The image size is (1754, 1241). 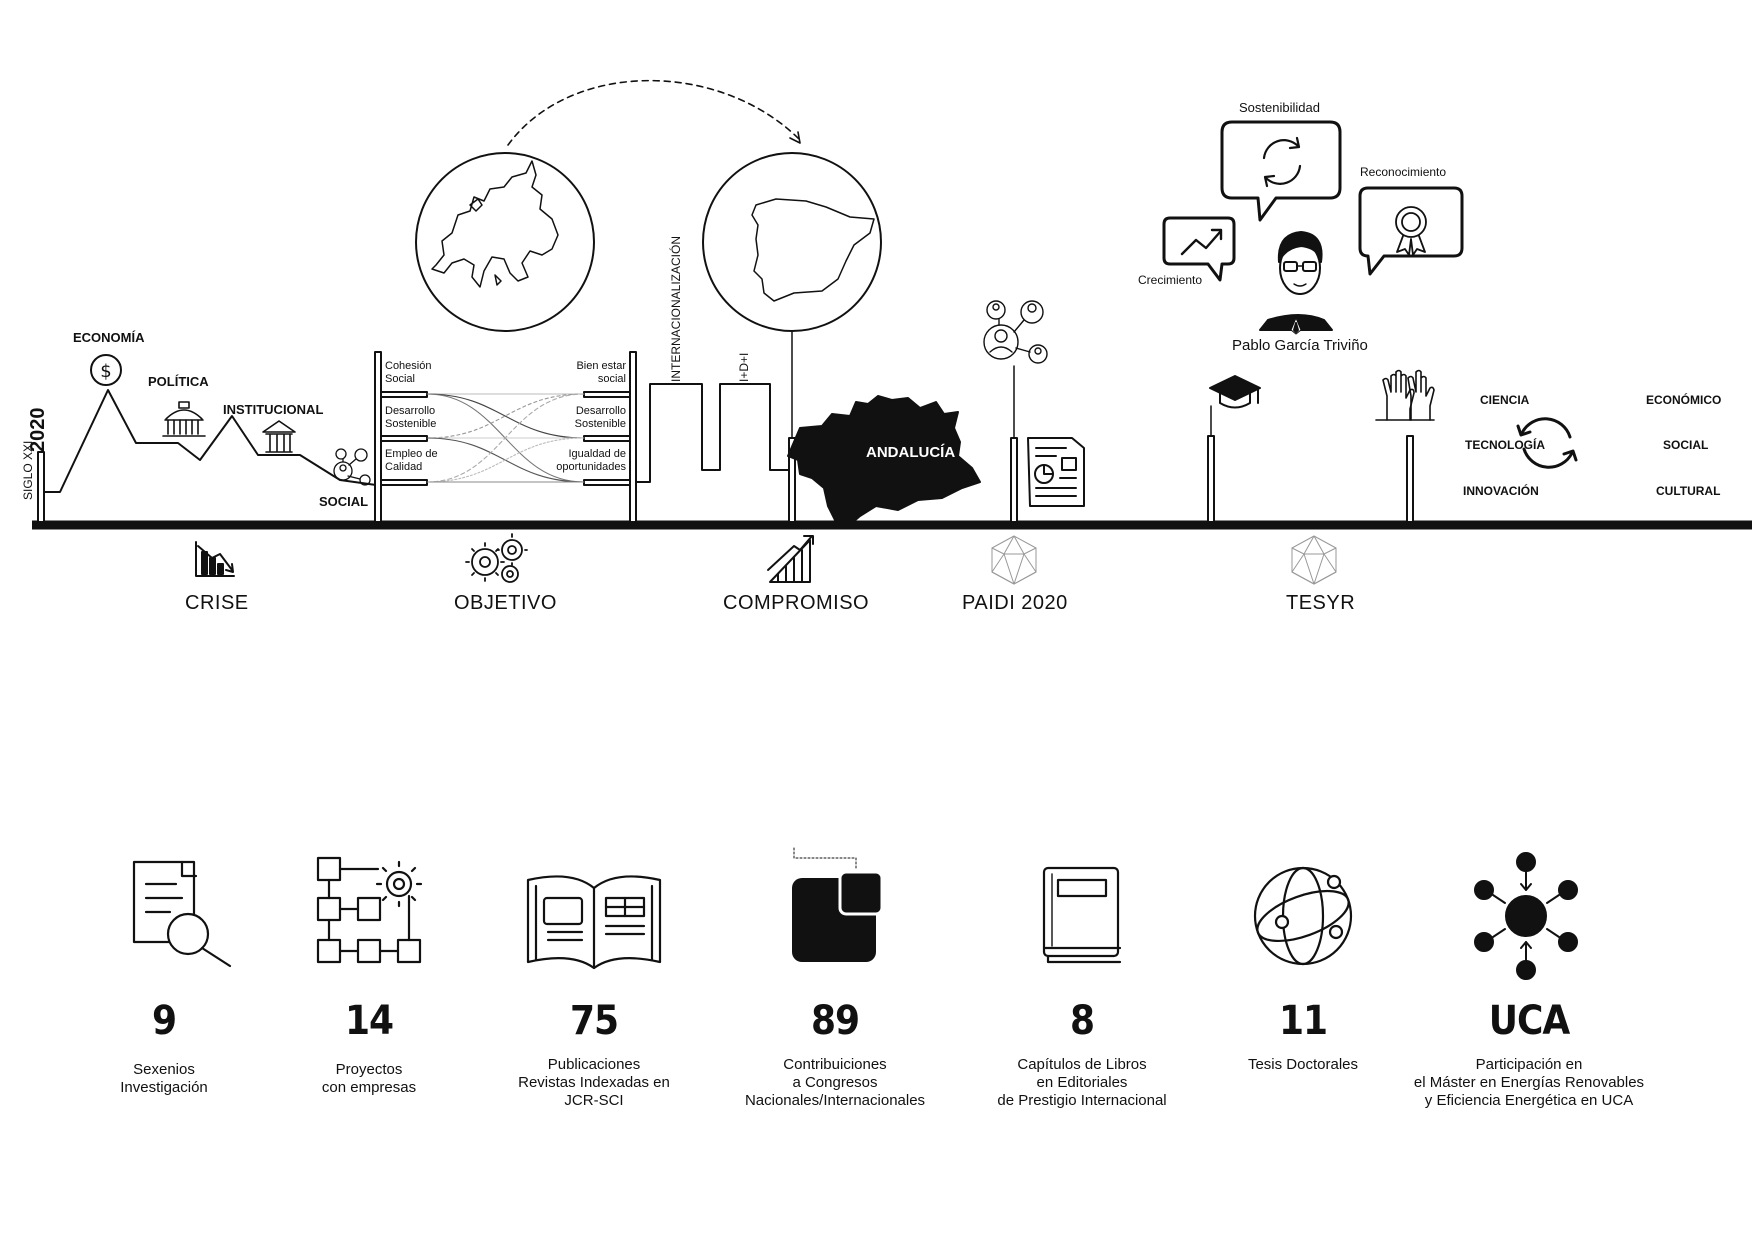 What do you see at coordinates (591, 460) in the screenshot?
I see `objective-right-3: Igualdad de oportunidades` at bounding box center [591, 460].